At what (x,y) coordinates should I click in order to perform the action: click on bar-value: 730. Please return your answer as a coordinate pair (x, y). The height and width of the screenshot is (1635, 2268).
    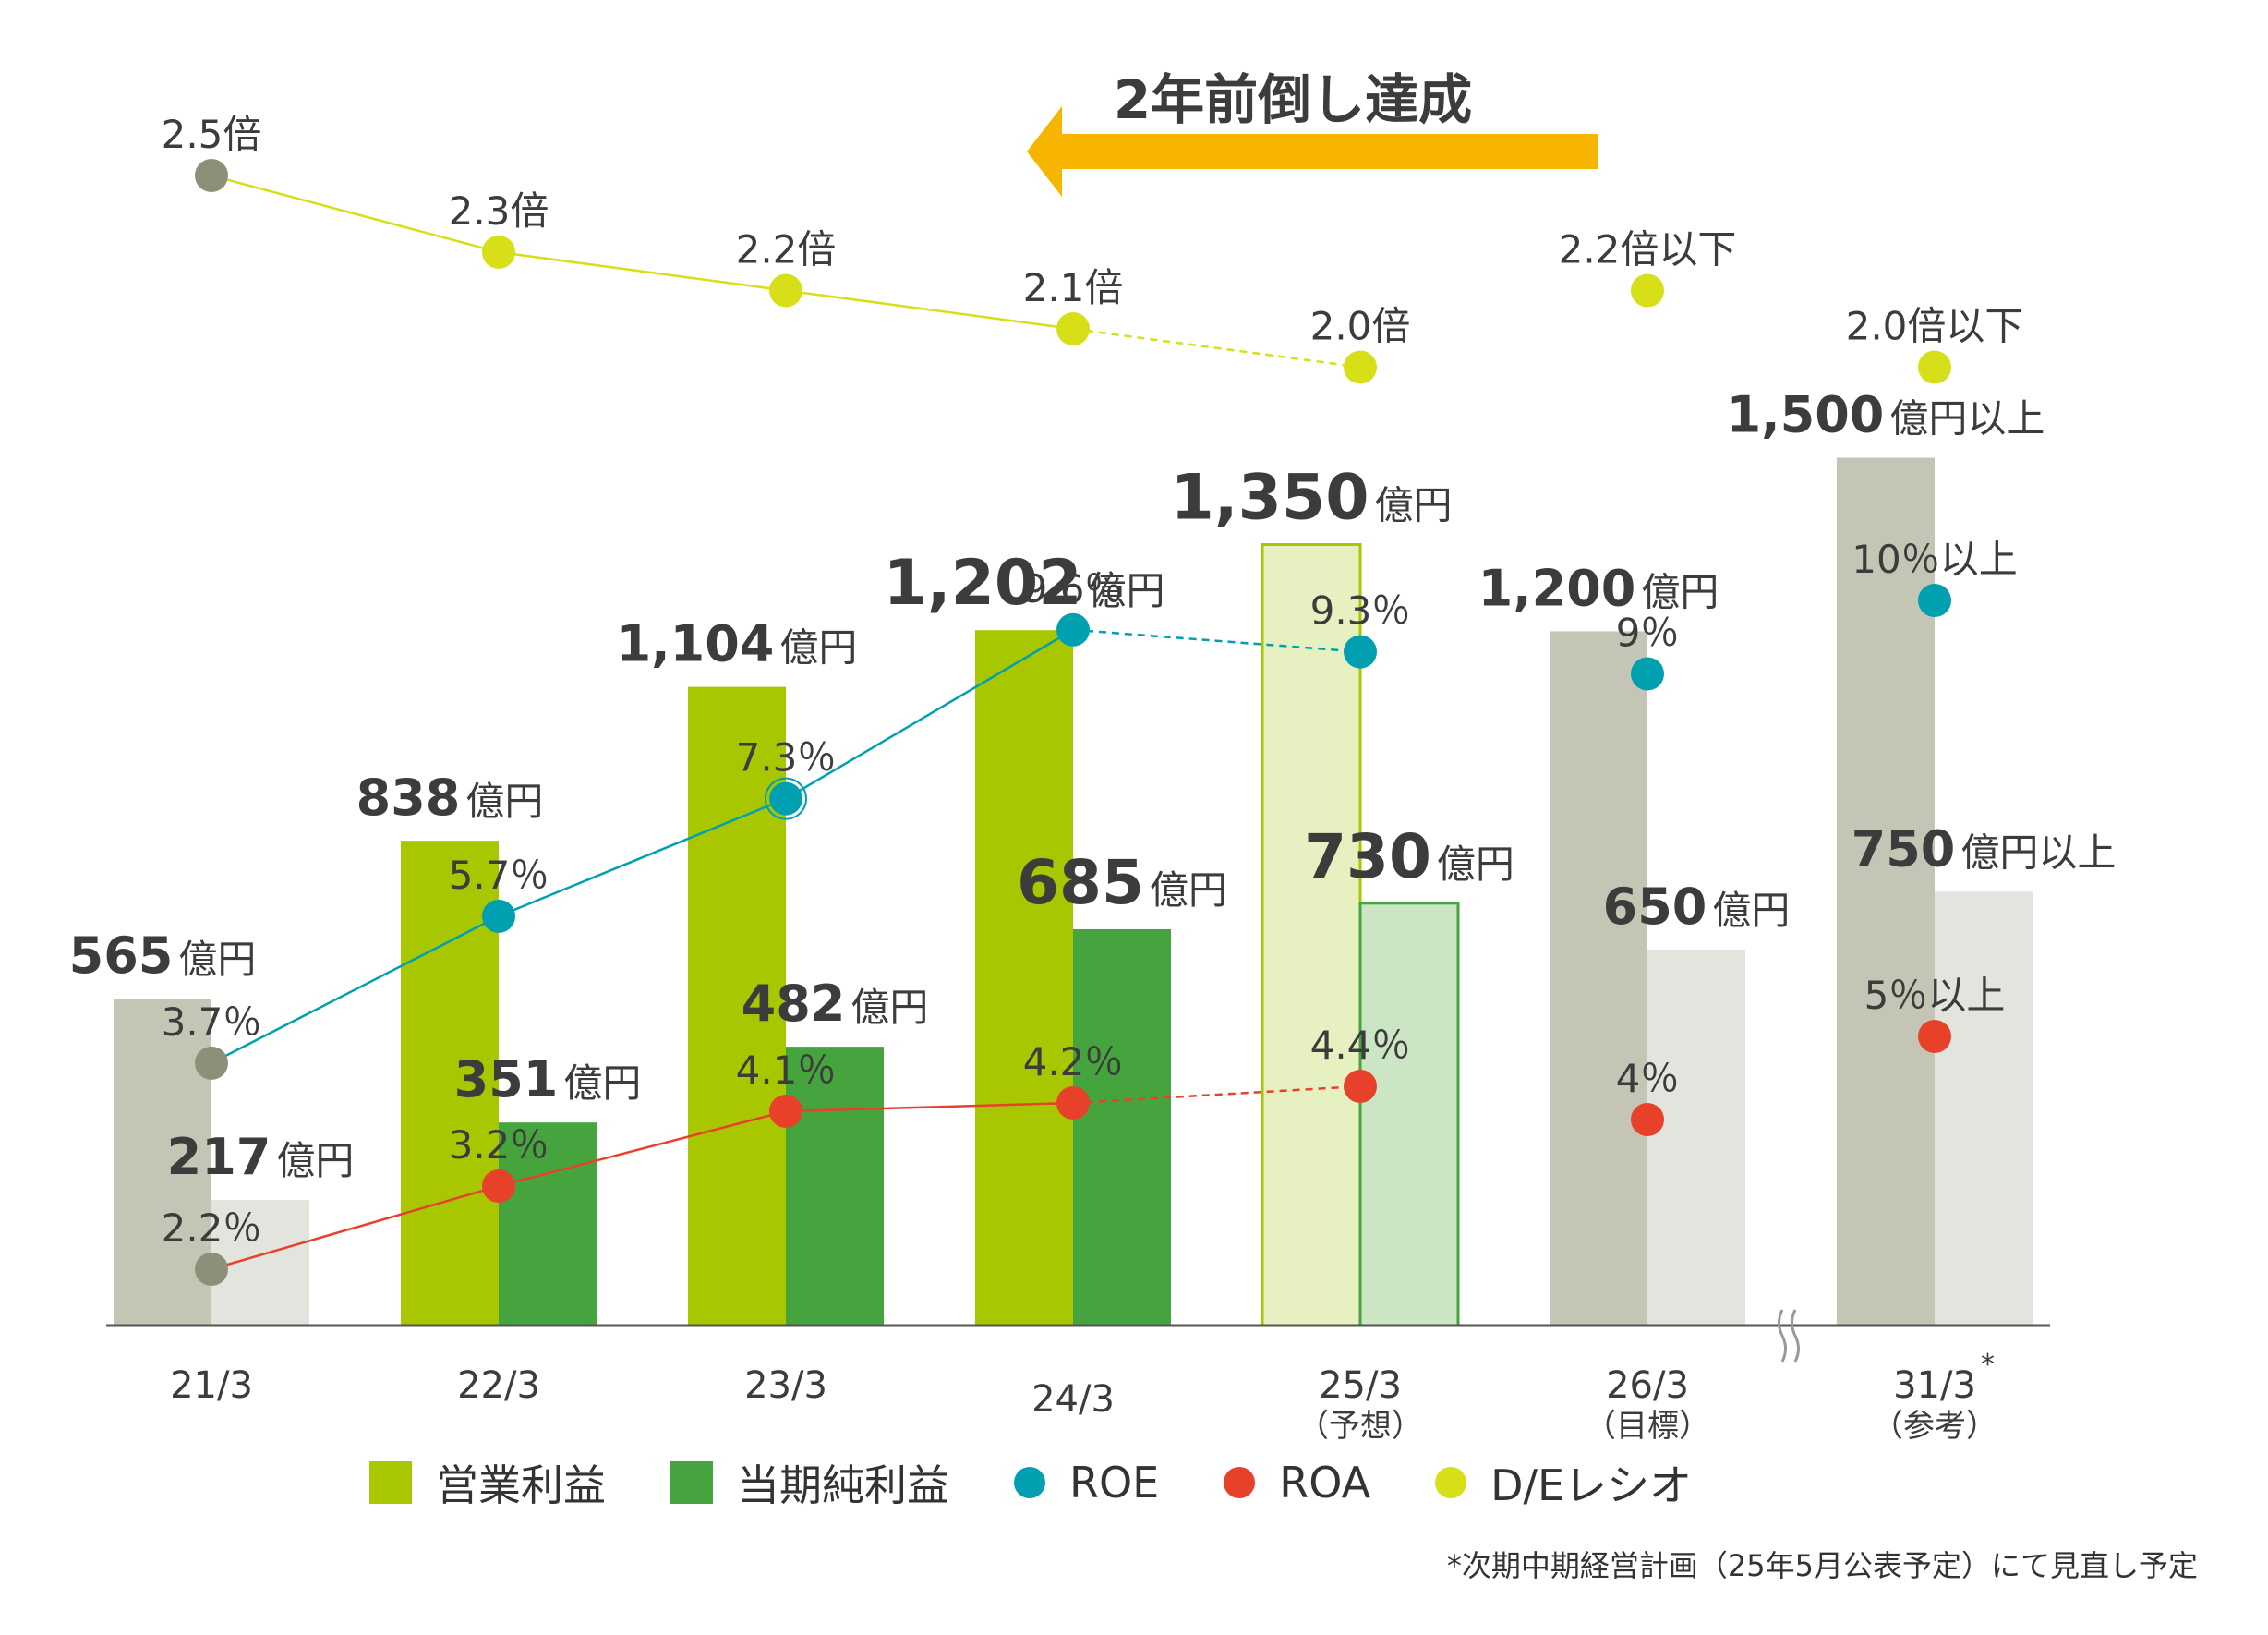
    Looking at the image, I should click on (1367, 856).